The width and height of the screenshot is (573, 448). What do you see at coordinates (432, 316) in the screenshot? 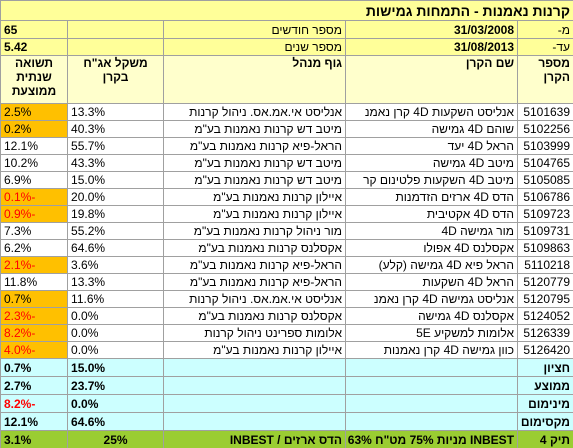
I see `fund-name: אקסלנס 4D גמישה` at bounding box center [432, 316].